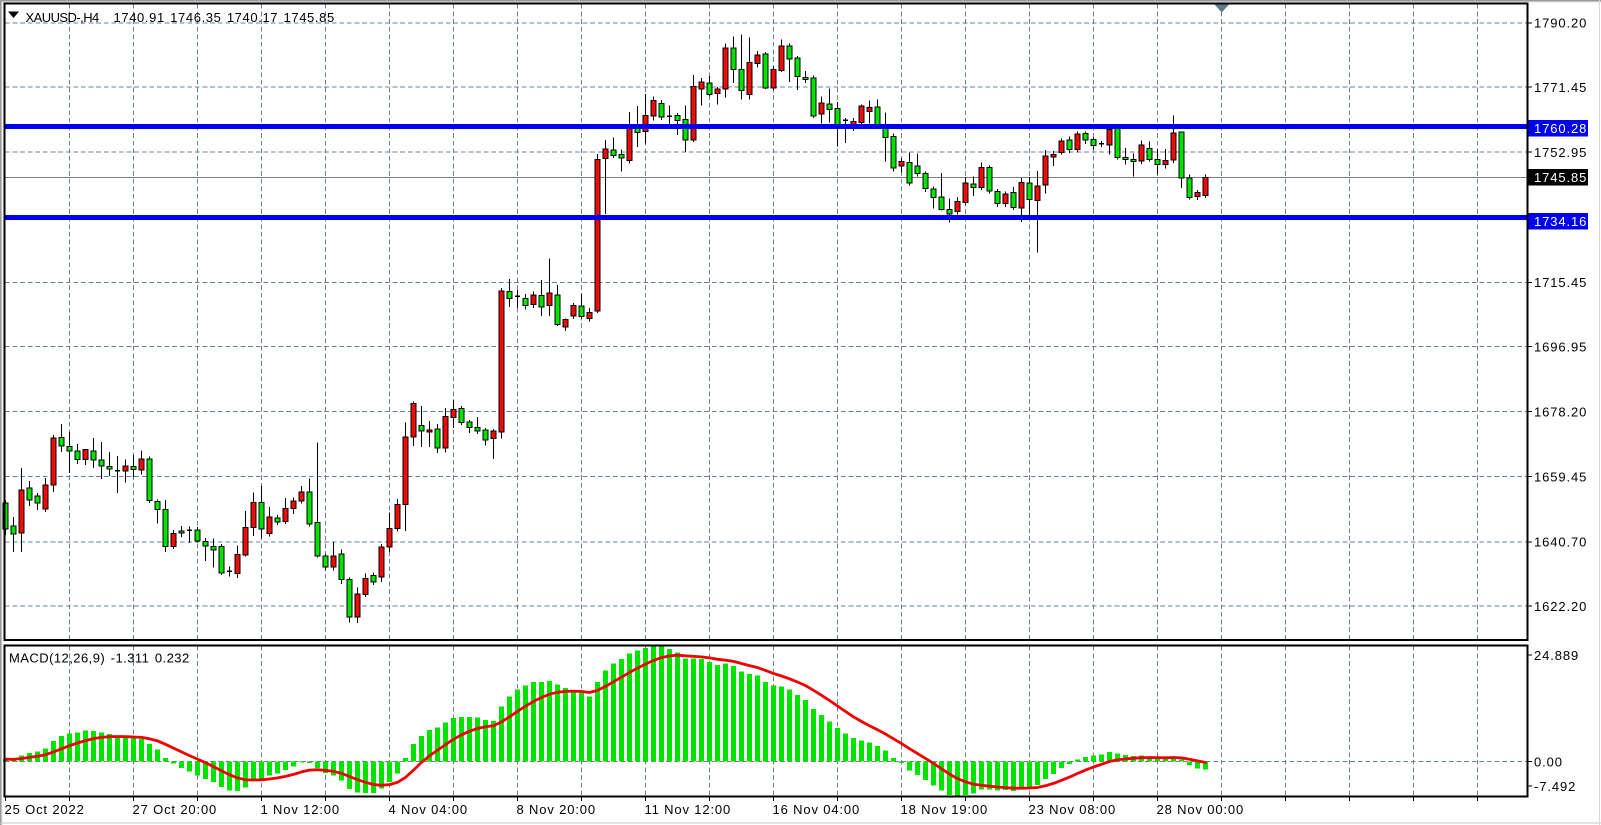 The width and height of the screenshot is (1601, 825). What do you see at coordinates (1560, 346) in the screenshot?
I see `svg-text: 1696.95` at bounding box center [1560, 346].